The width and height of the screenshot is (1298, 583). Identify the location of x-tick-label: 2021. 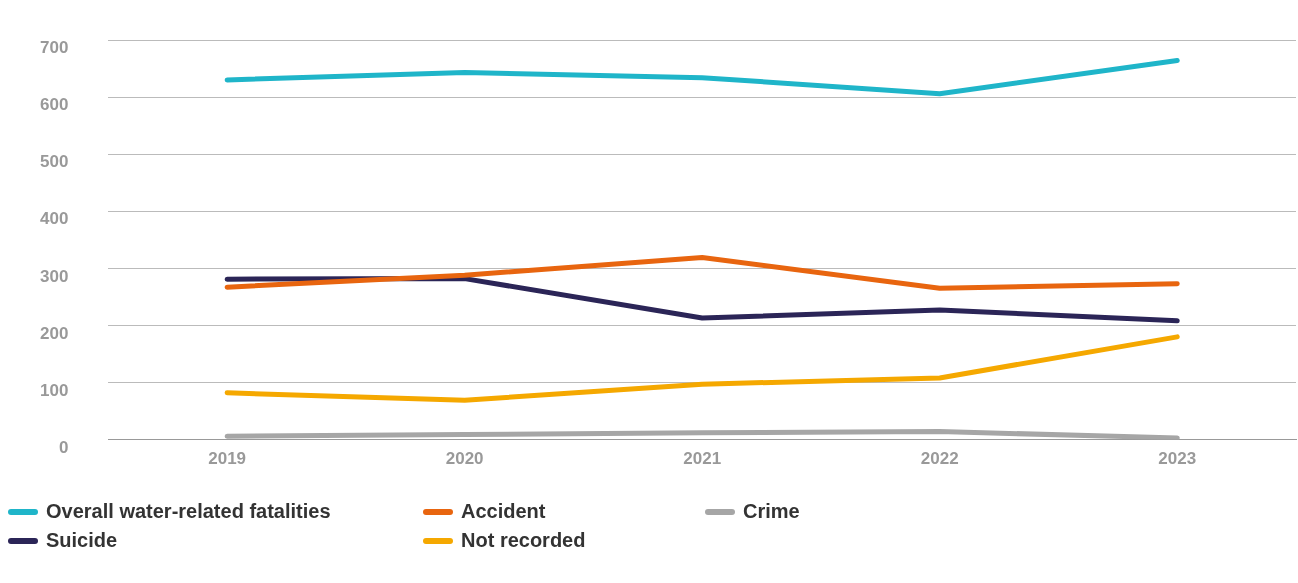
(702, 459).